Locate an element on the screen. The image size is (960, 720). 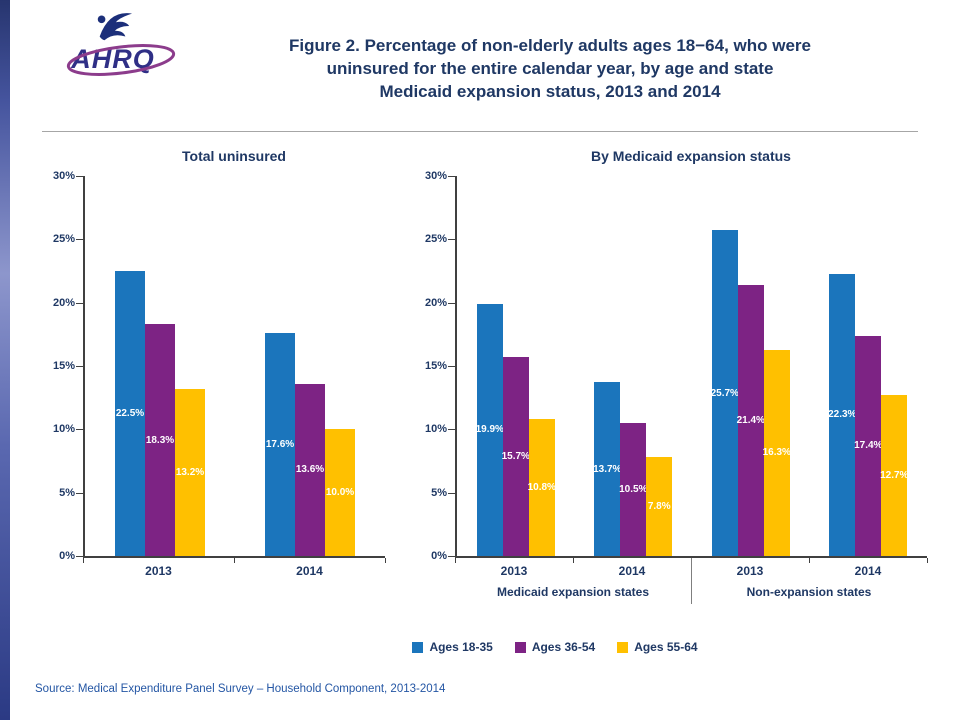
bar-ages-36-54: 10.5% is located at coordinates (633, 489).